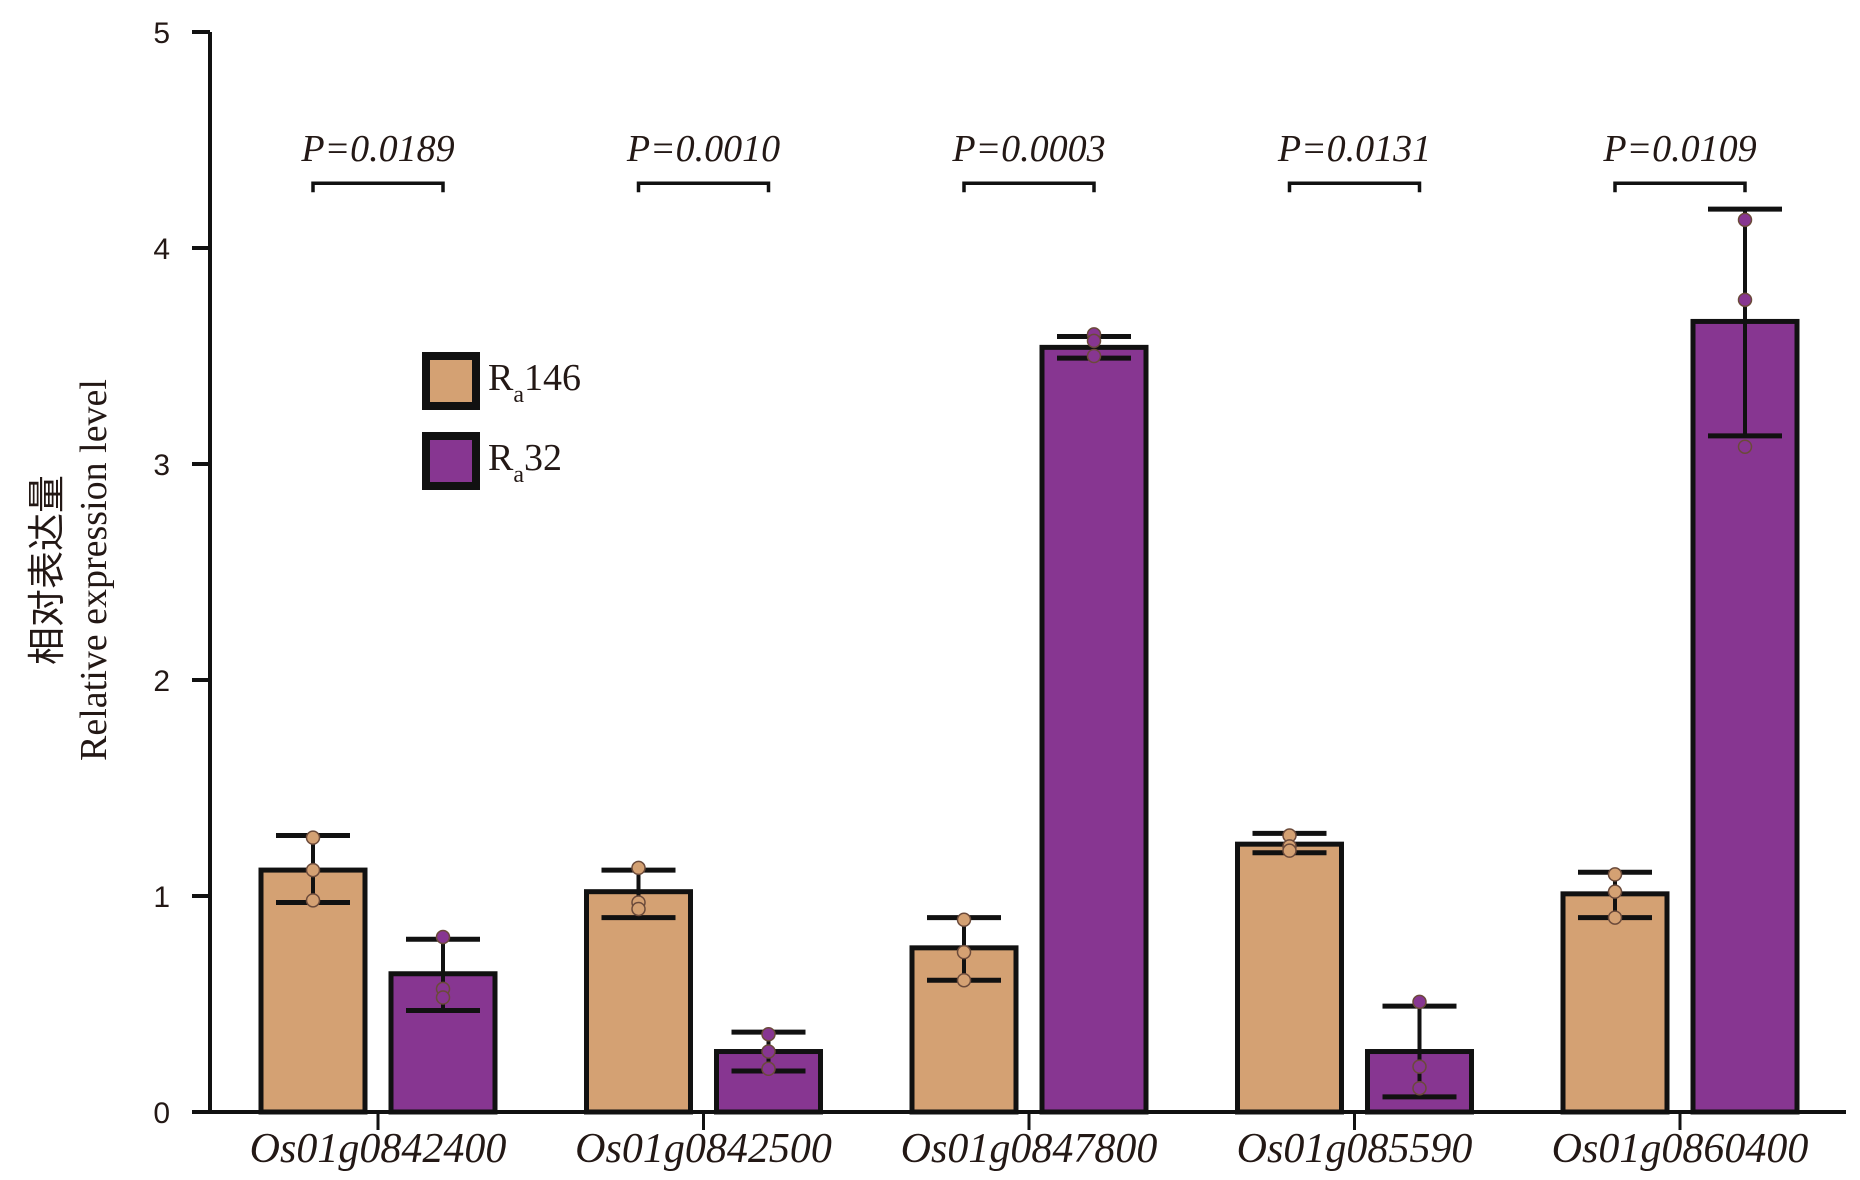 The image size is (1860, 1180). I want to click on p-value-label: P=0.0131, so click(1354, 149).